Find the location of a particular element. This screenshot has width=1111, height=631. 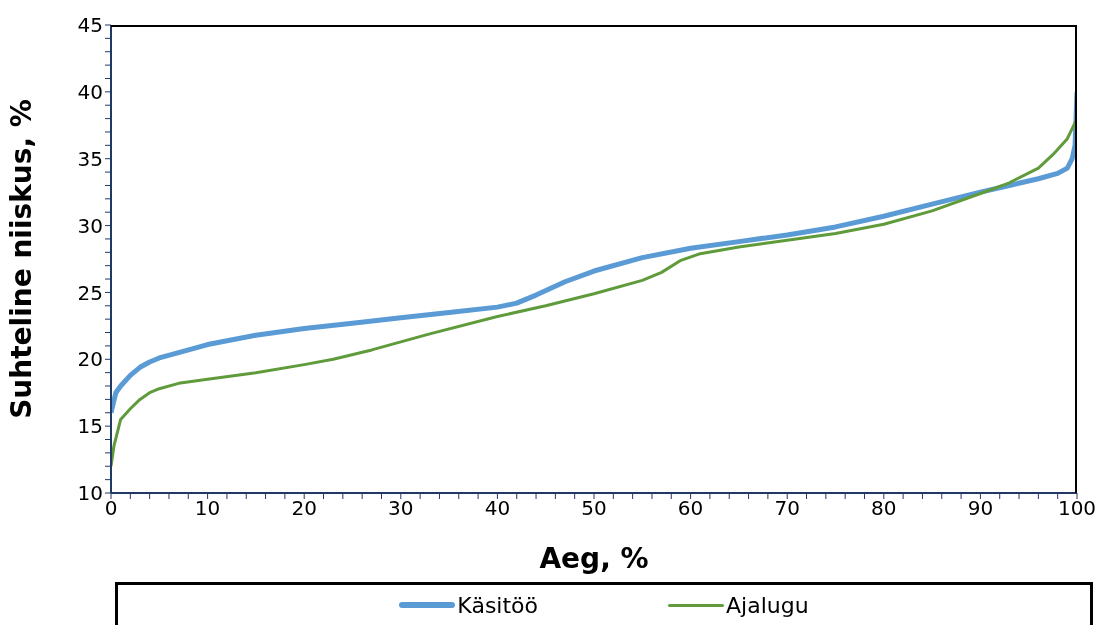

y-axis-title: Suhteline niiskus, % is located at coordinates (21, 259).